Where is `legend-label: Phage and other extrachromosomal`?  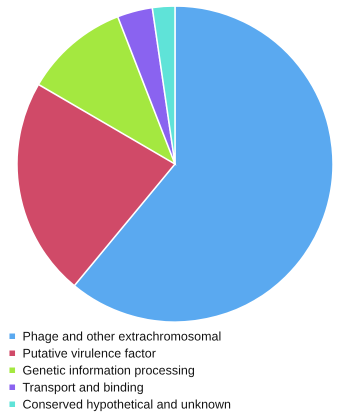 legend-label: Phage and other extrachromosomal is located at coordinates (122, 336).